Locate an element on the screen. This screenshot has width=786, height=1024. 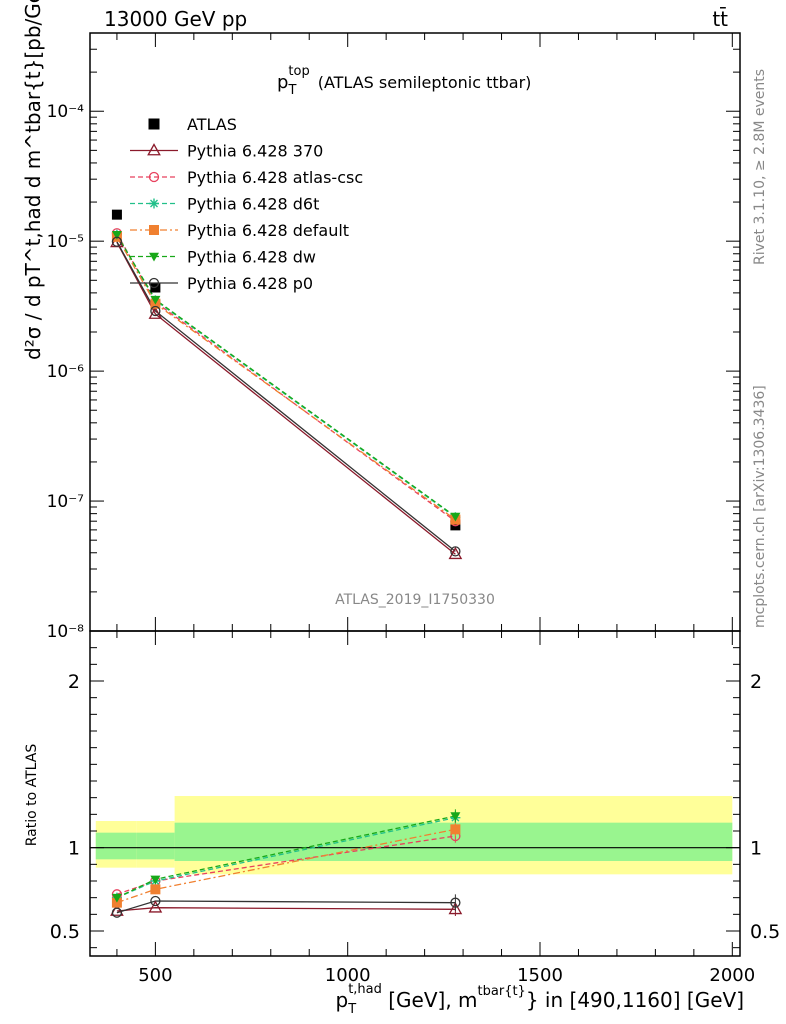
title-subscript: T is located at coordinates (291, 90).